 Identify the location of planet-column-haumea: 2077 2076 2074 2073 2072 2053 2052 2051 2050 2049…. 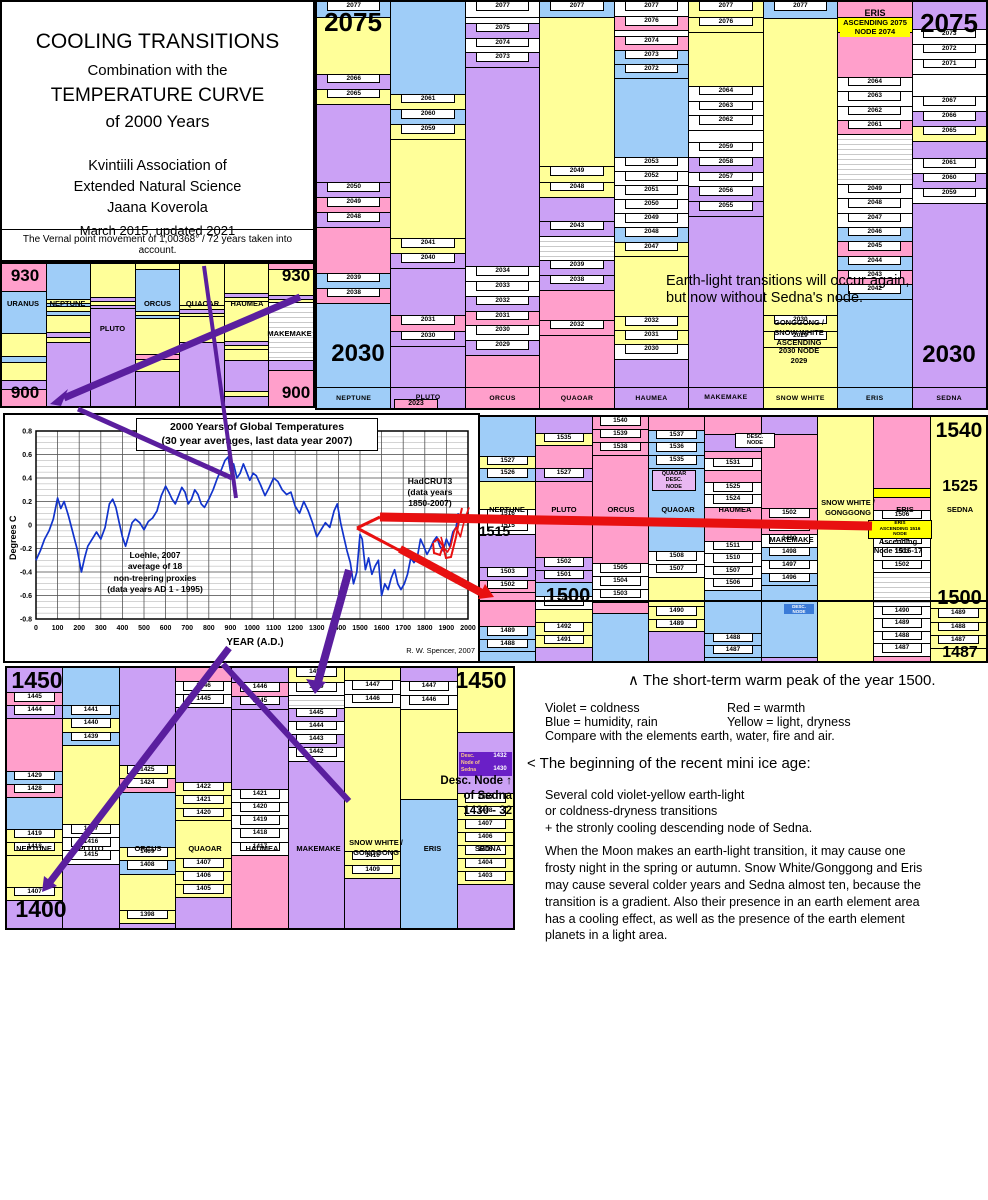
(651, 205).